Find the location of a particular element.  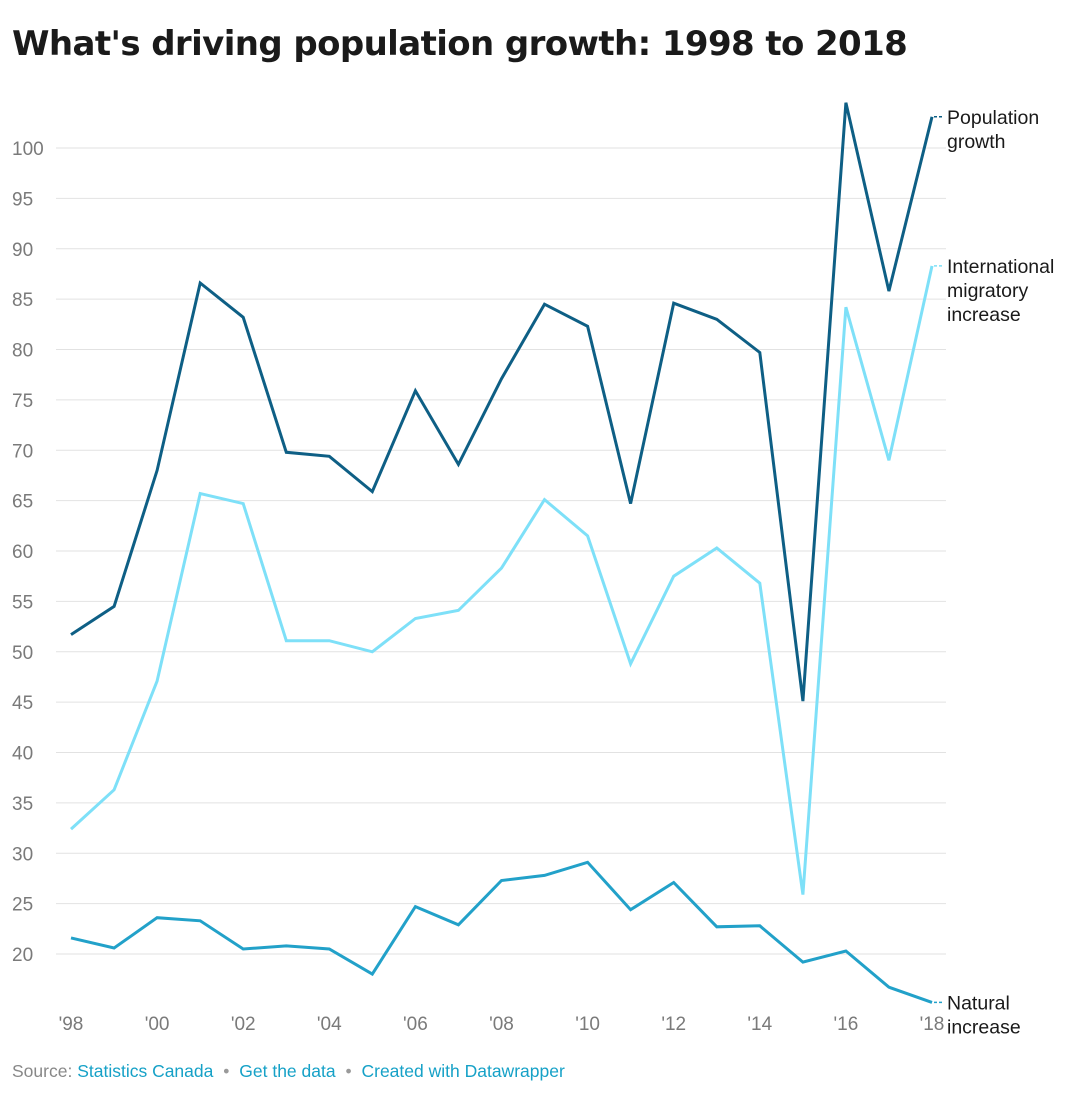

x-tick-label: '98 is located at coordinates (71, 1024).